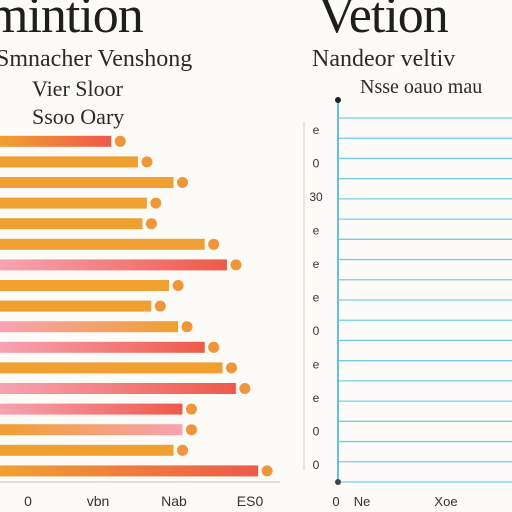  I want to click on bar-x-tick-label: Nab, so click(174, 501).